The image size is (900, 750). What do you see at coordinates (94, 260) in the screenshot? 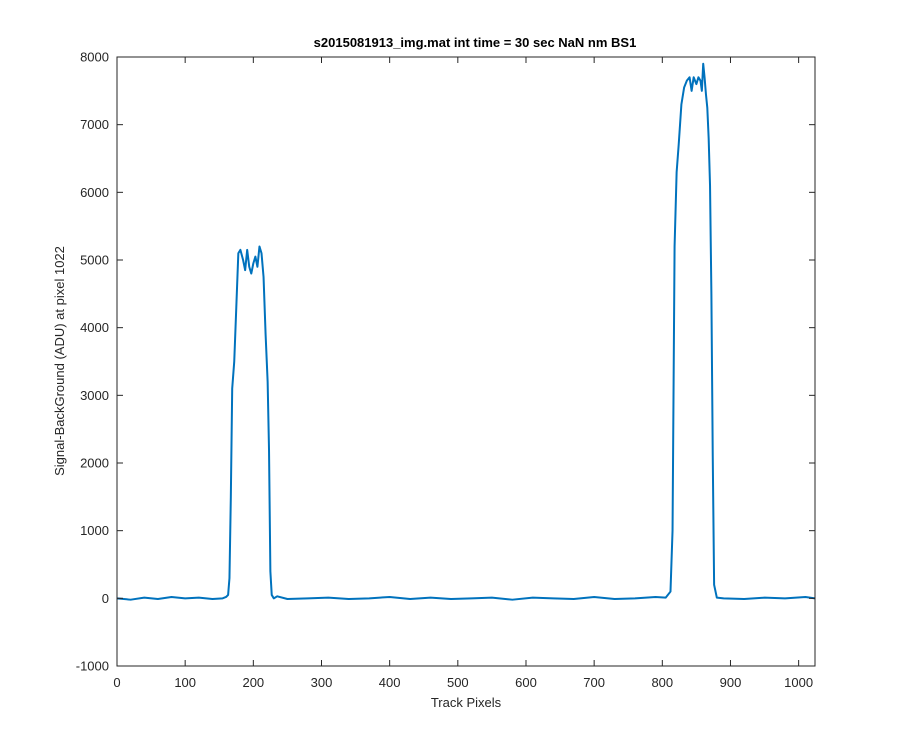
I see `y-tick-label: 5000` at bounding box center [94, 260].